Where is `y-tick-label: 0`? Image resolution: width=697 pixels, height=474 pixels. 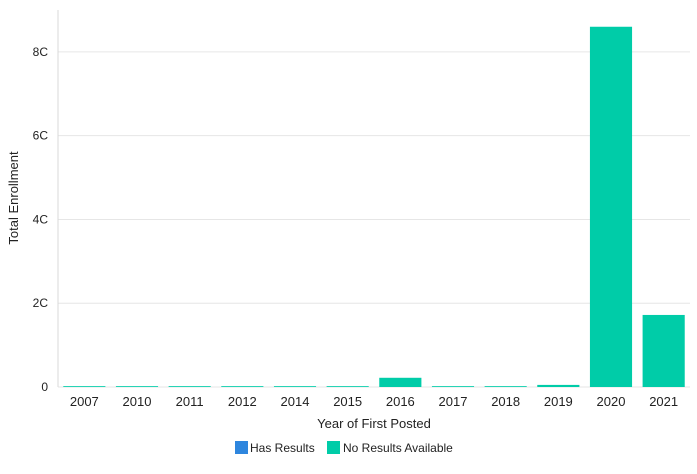 y-tick-label: 0 is located at coordinates (44, 387).